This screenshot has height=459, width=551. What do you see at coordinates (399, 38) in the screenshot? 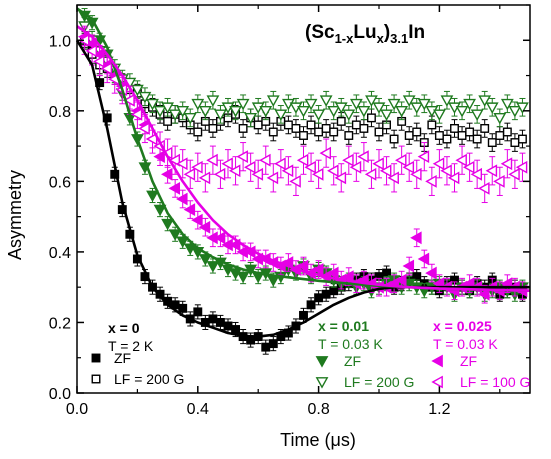
I see `title-part: 3.1` at bounding box center [399, 38].